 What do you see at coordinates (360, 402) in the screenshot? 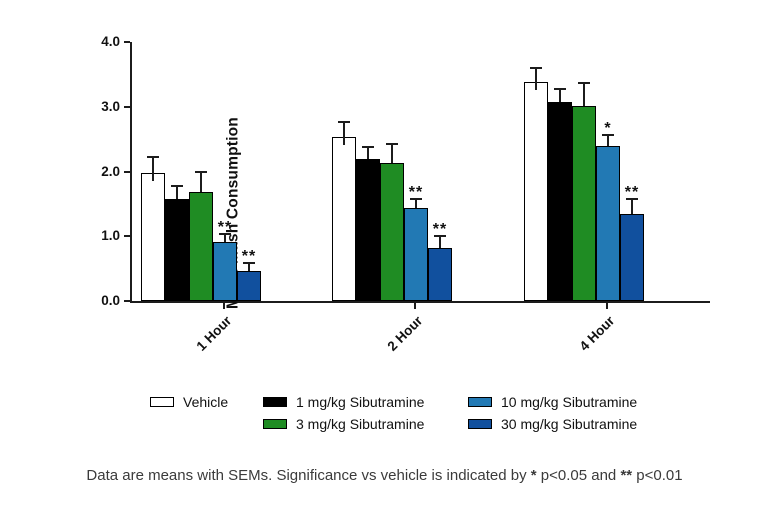
I see `legend-label: 1 mg/kg Sibutramine` at bounding box center [360, 402].